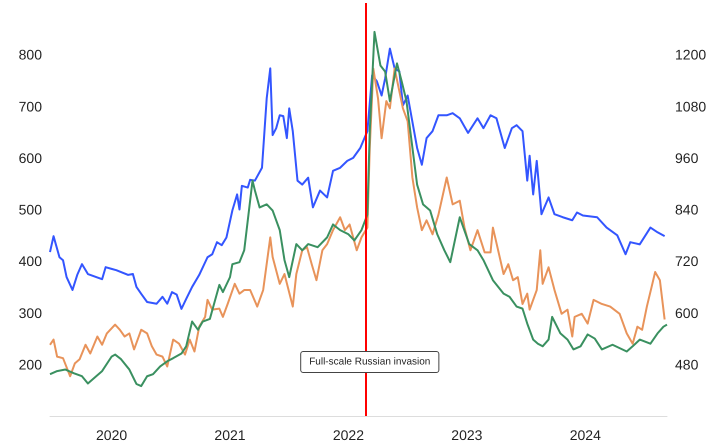 The height and width of the screenshot is (442, 710). Describe the element at coordinates (687, 158) in the screenshot. I see `y2-tick-label: 960` at that location.